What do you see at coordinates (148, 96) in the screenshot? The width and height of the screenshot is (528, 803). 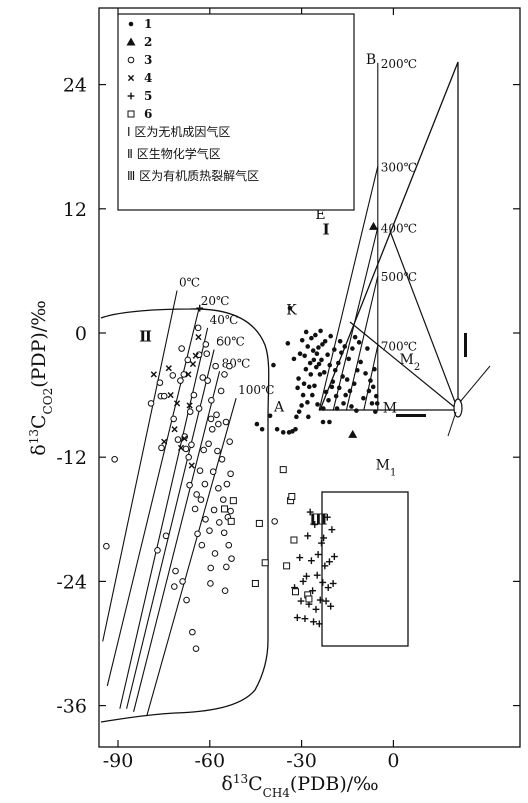 I see `legend-number: 5` at bounding box center [148, 96].